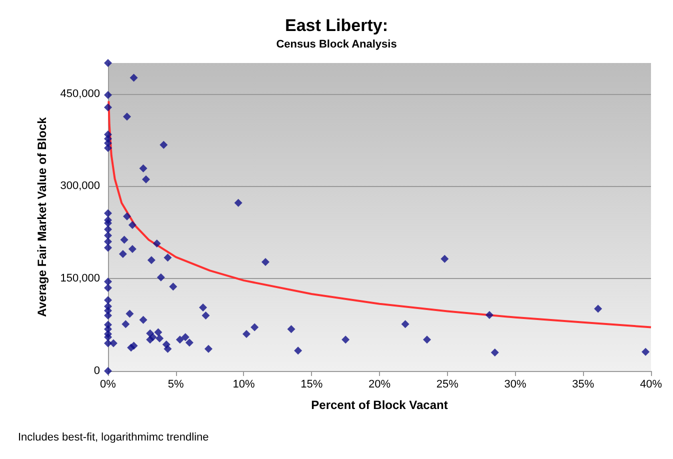 This screenshot has width=673, height=459. Describe the element at coordinates (379, 405) in the screenshot. I see `x-axis-title: Percent of Block Vacant` at that location.